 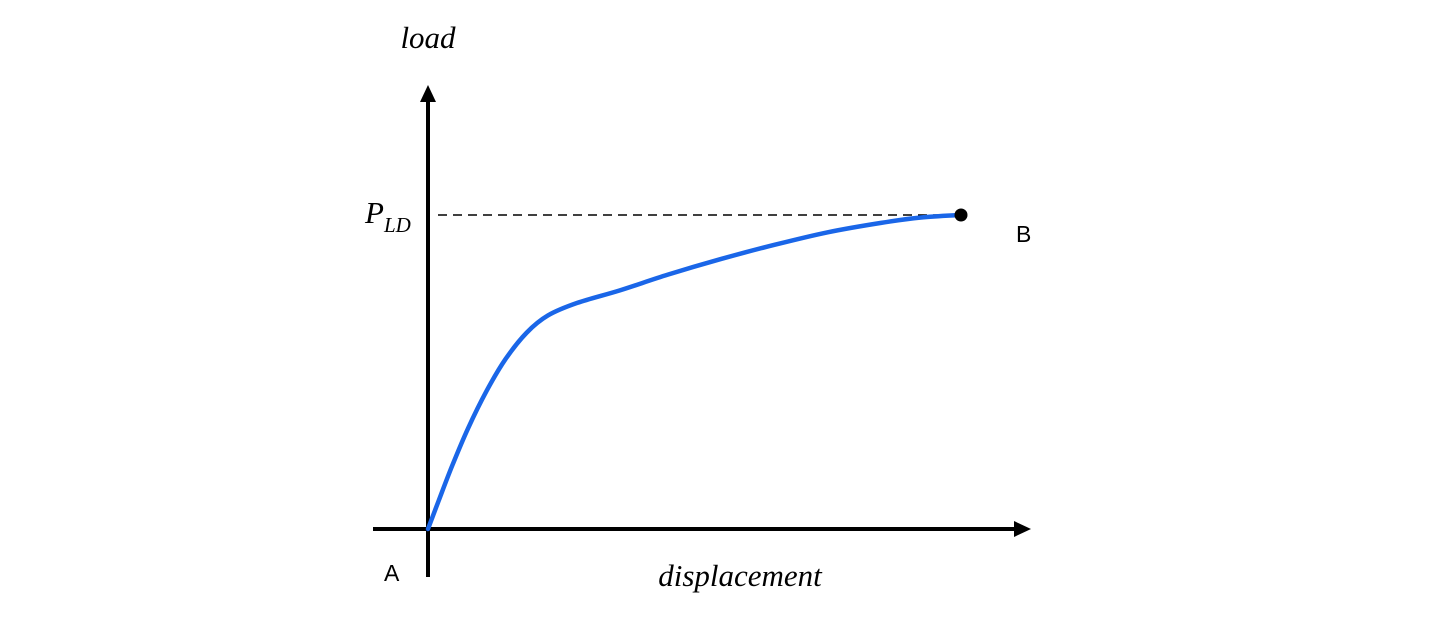 I want to click on x-axis-label: displacement, so click(x=740, y=575).